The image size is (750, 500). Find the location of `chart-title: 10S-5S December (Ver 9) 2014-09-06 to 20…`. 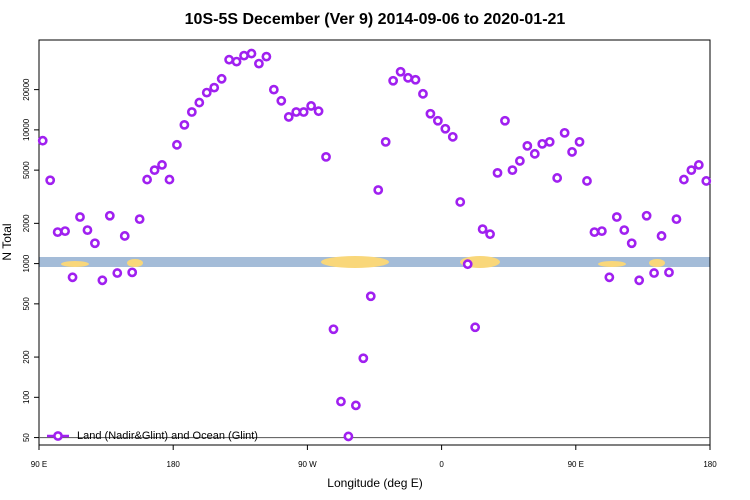

chart-title: 10S-5S December (Ver 9) 2014-09-06 to 20… is located at coordinates (375, 19).